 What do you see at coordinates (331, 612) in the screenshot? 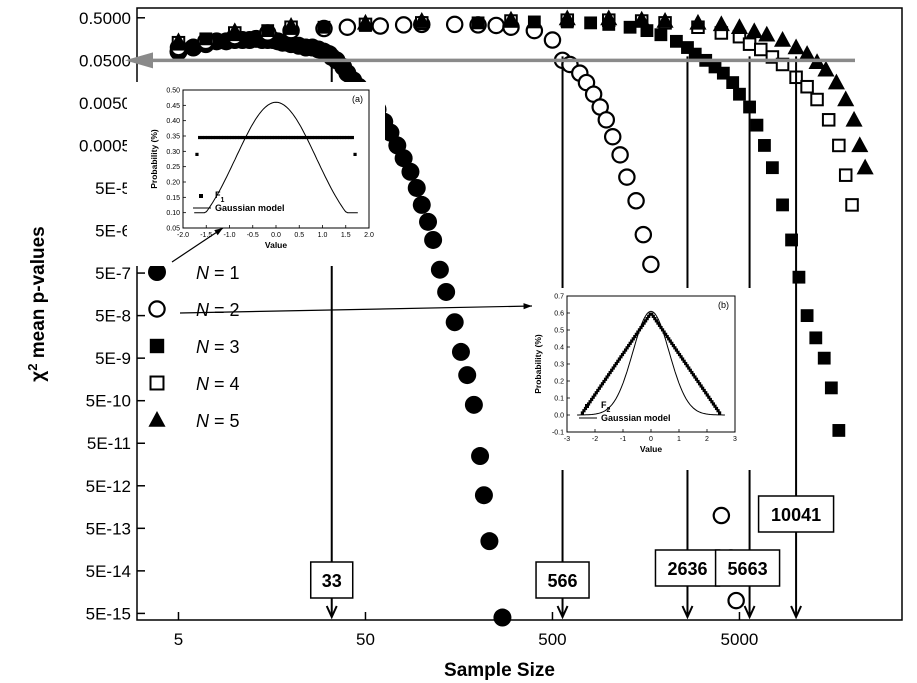
I see `threshold-arrowhead` at bounding box center [331, 612].